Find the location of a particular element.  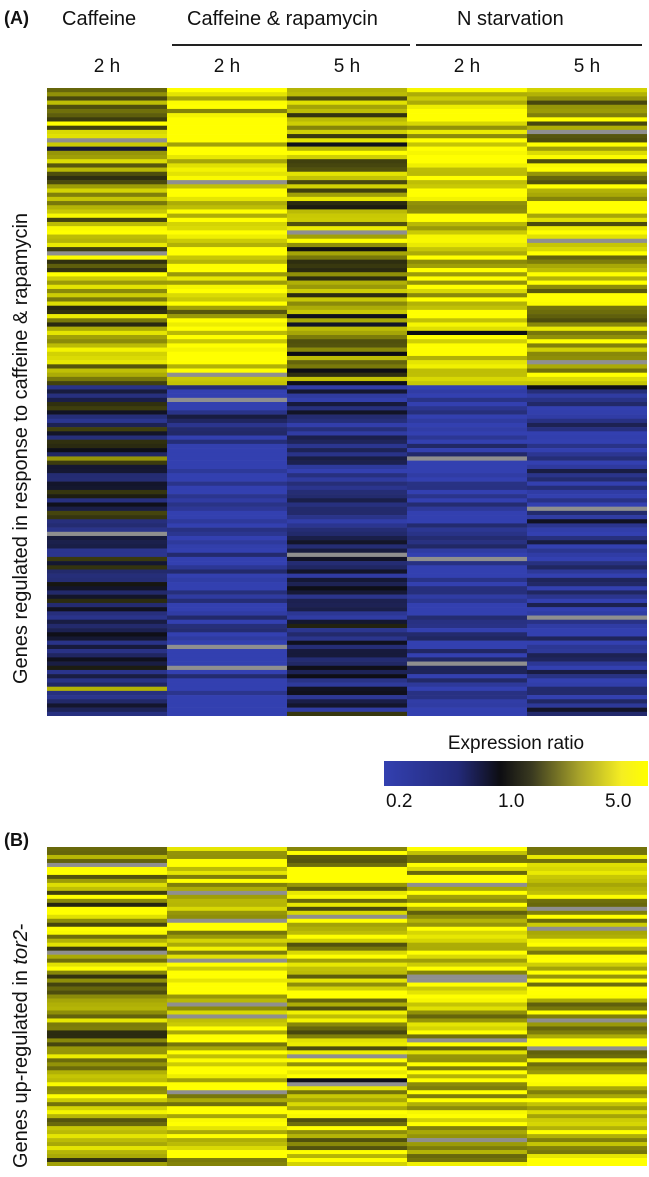

legend-tick-high: 5.0 is located at coordinates (618, 801).